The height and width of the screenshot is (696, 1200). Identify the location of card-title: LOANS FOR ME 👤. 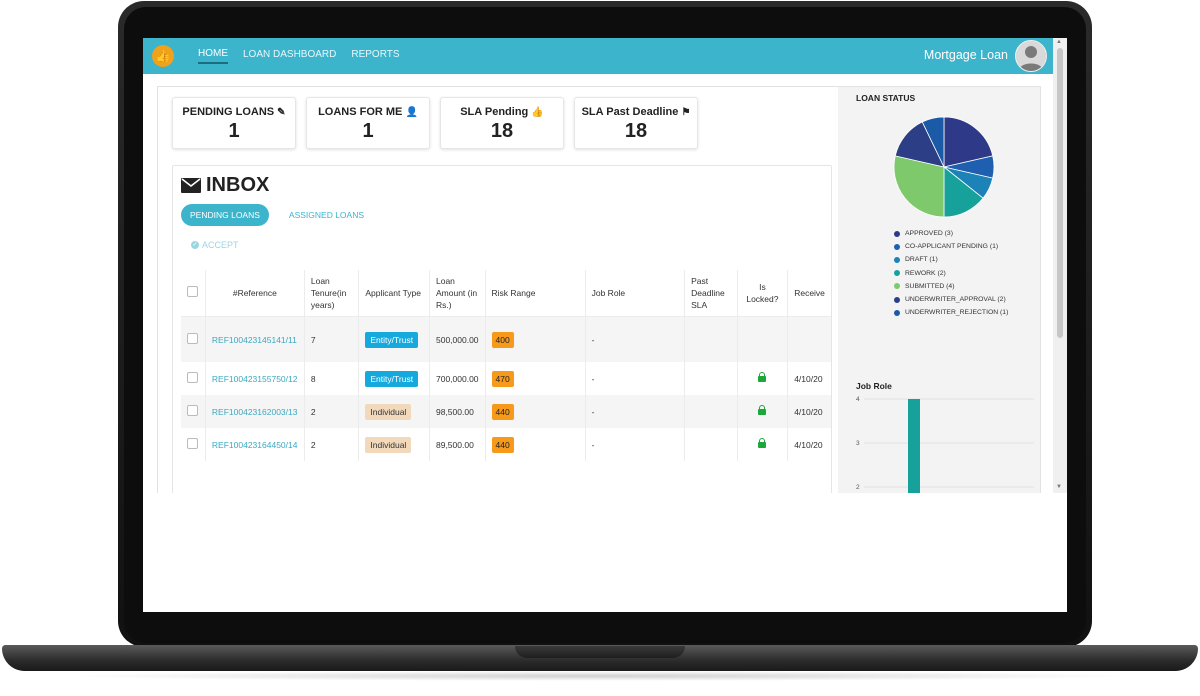
(368, 112).